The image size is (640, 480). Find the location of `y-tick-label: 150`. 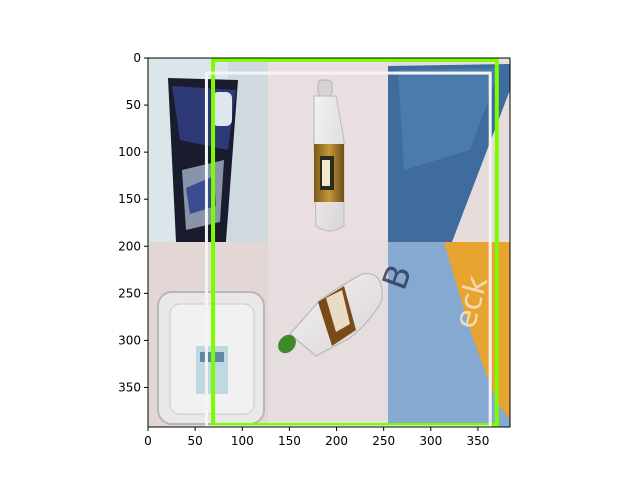

y-tick-label: 150 is located at coordinates (129, 199).